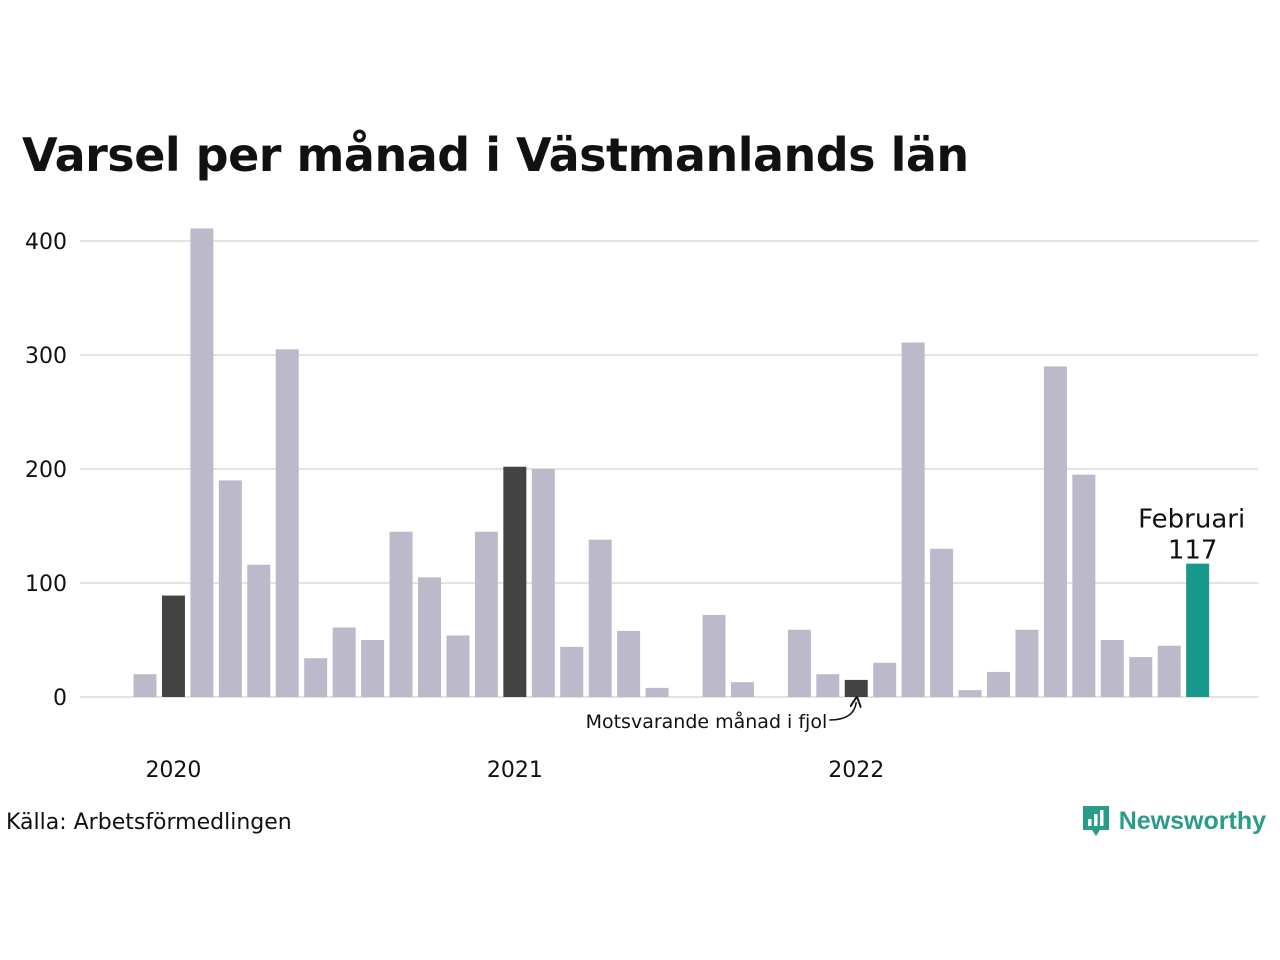 This screenshot has width=1280, height=960. Describe the element at coordinates (60, 698) in the screenshot. I see `y-tick-label: 0` at that location.